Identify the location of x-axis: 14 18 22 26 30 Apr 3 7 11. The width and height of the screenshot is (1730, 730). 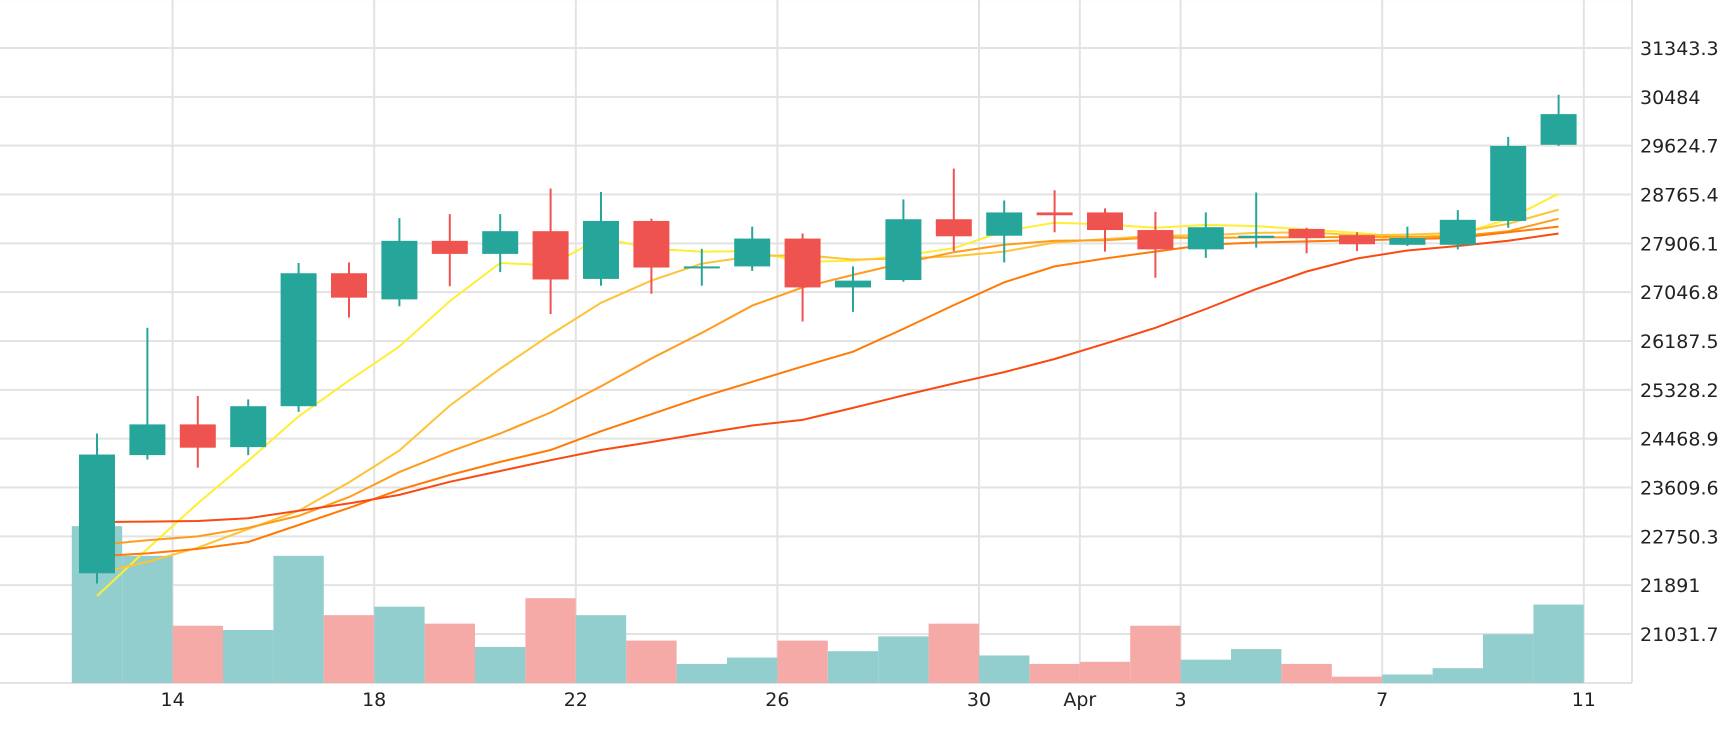
(878, 700).